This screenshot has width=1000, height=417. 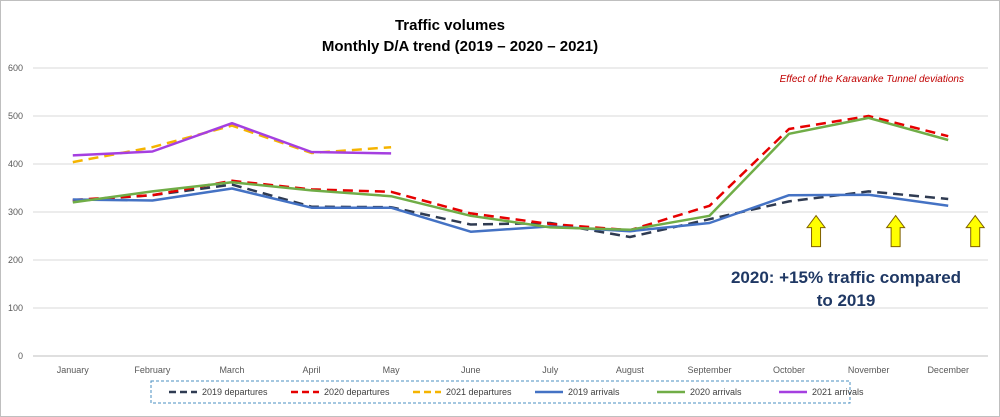 I want to click on x-tick-label: September, so click(x=709, y=370).